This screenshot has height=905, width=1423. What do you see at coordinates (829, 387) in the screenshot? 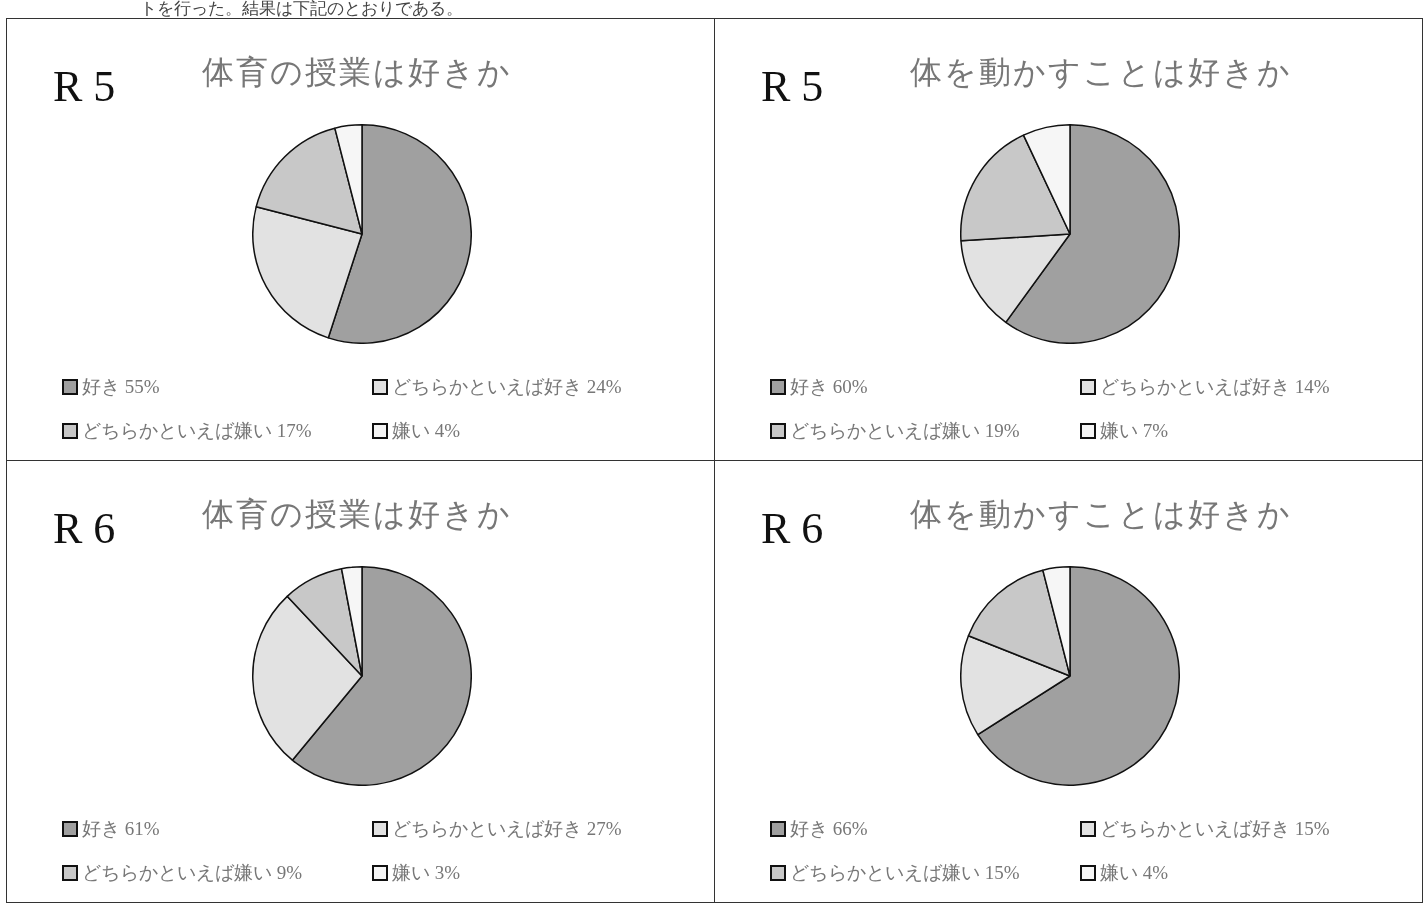
I see `legend-label: 好き 60%` at bounding box center [829, 387].